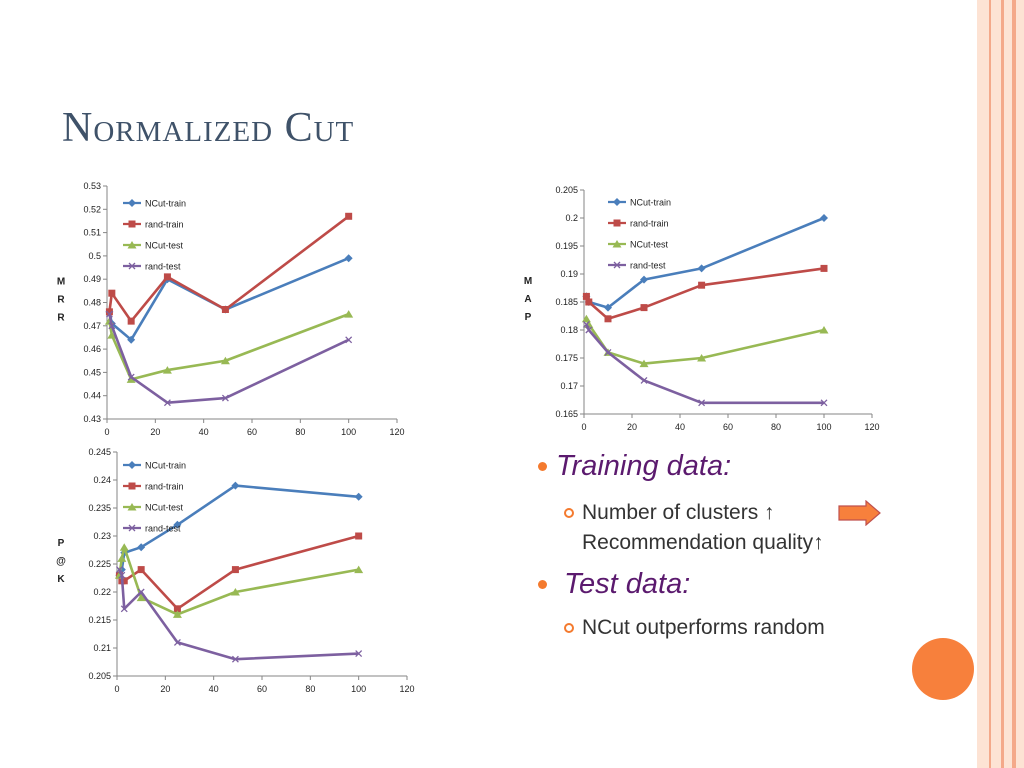 This screenshot has height=768, width=1024. I want to click on y-tick-label: 0.195, so click(566, 246).